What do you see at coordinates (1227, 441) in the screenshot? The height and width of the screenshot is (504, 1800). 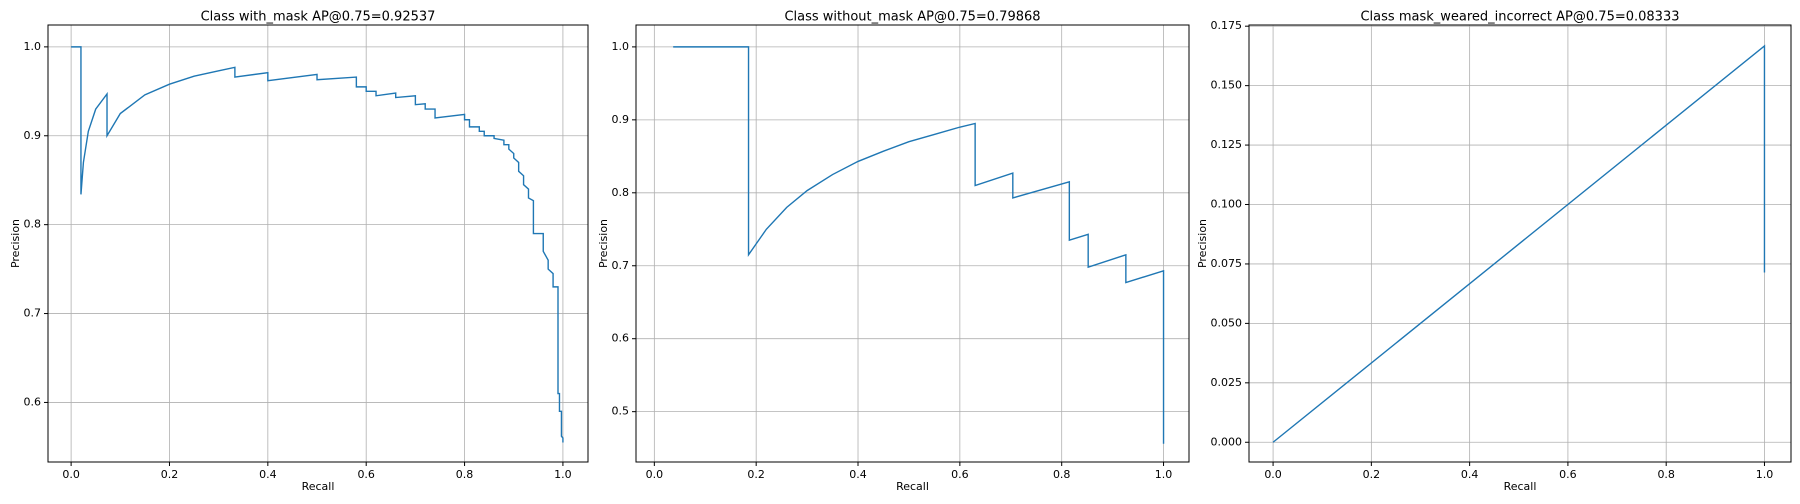 I see `y-tick-label: 0.000` at bounding box center [1227, 441].